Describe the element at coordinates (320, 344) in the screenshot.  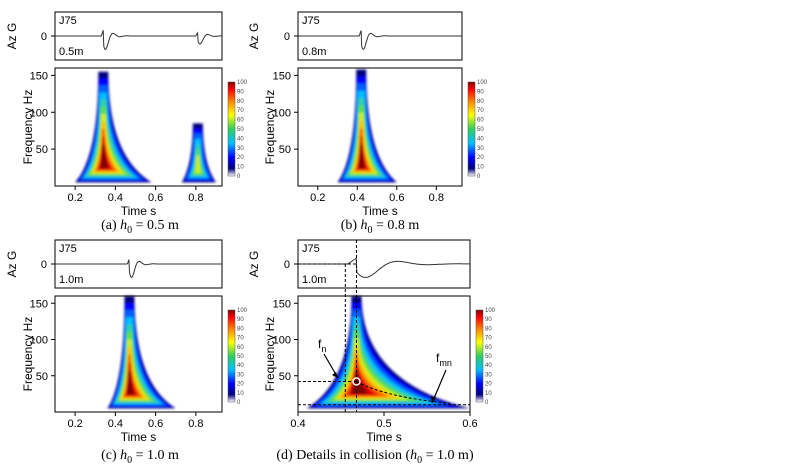
I see `fn-main: f` at that location.